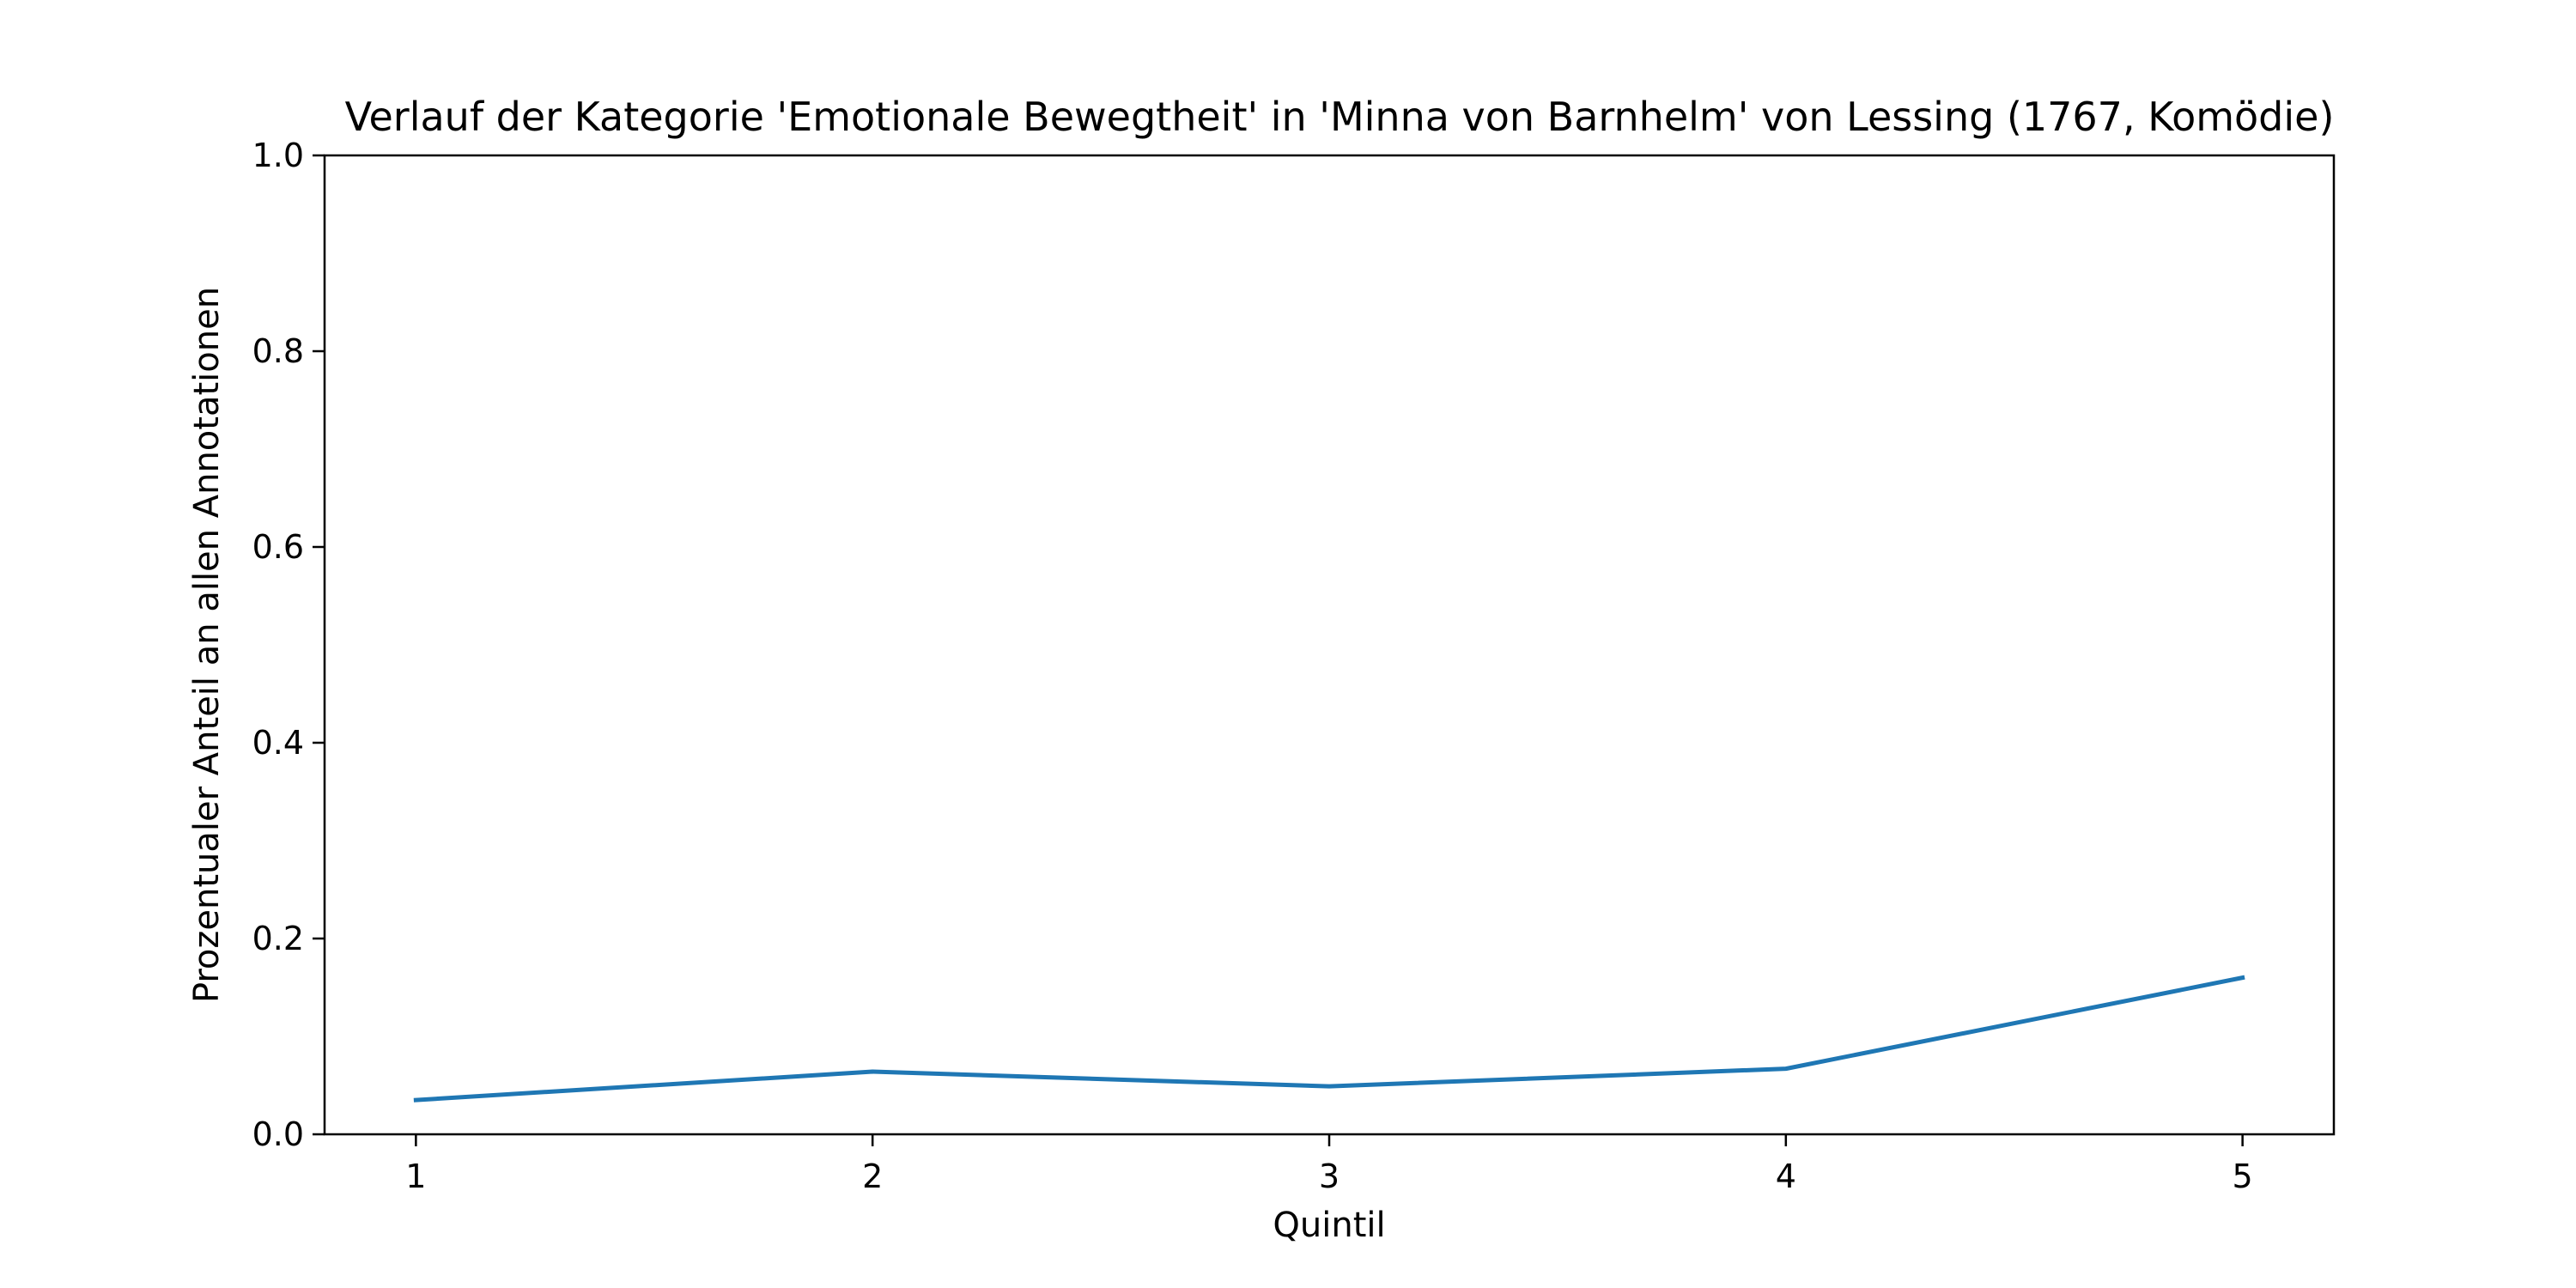 This screenshot has width=2576, height=1288. I want to click on y-tick-label: 0.8, so click(278, 351).